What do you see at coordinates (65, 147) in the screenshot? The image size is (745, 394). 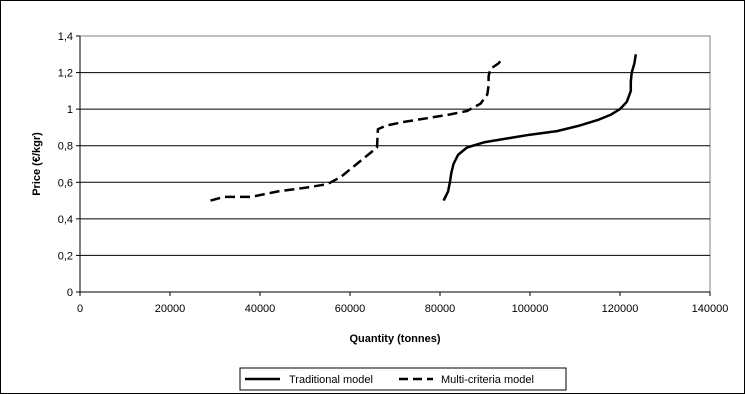 I see `y-tick-label: 0,8` at bounding box center [65, 147].